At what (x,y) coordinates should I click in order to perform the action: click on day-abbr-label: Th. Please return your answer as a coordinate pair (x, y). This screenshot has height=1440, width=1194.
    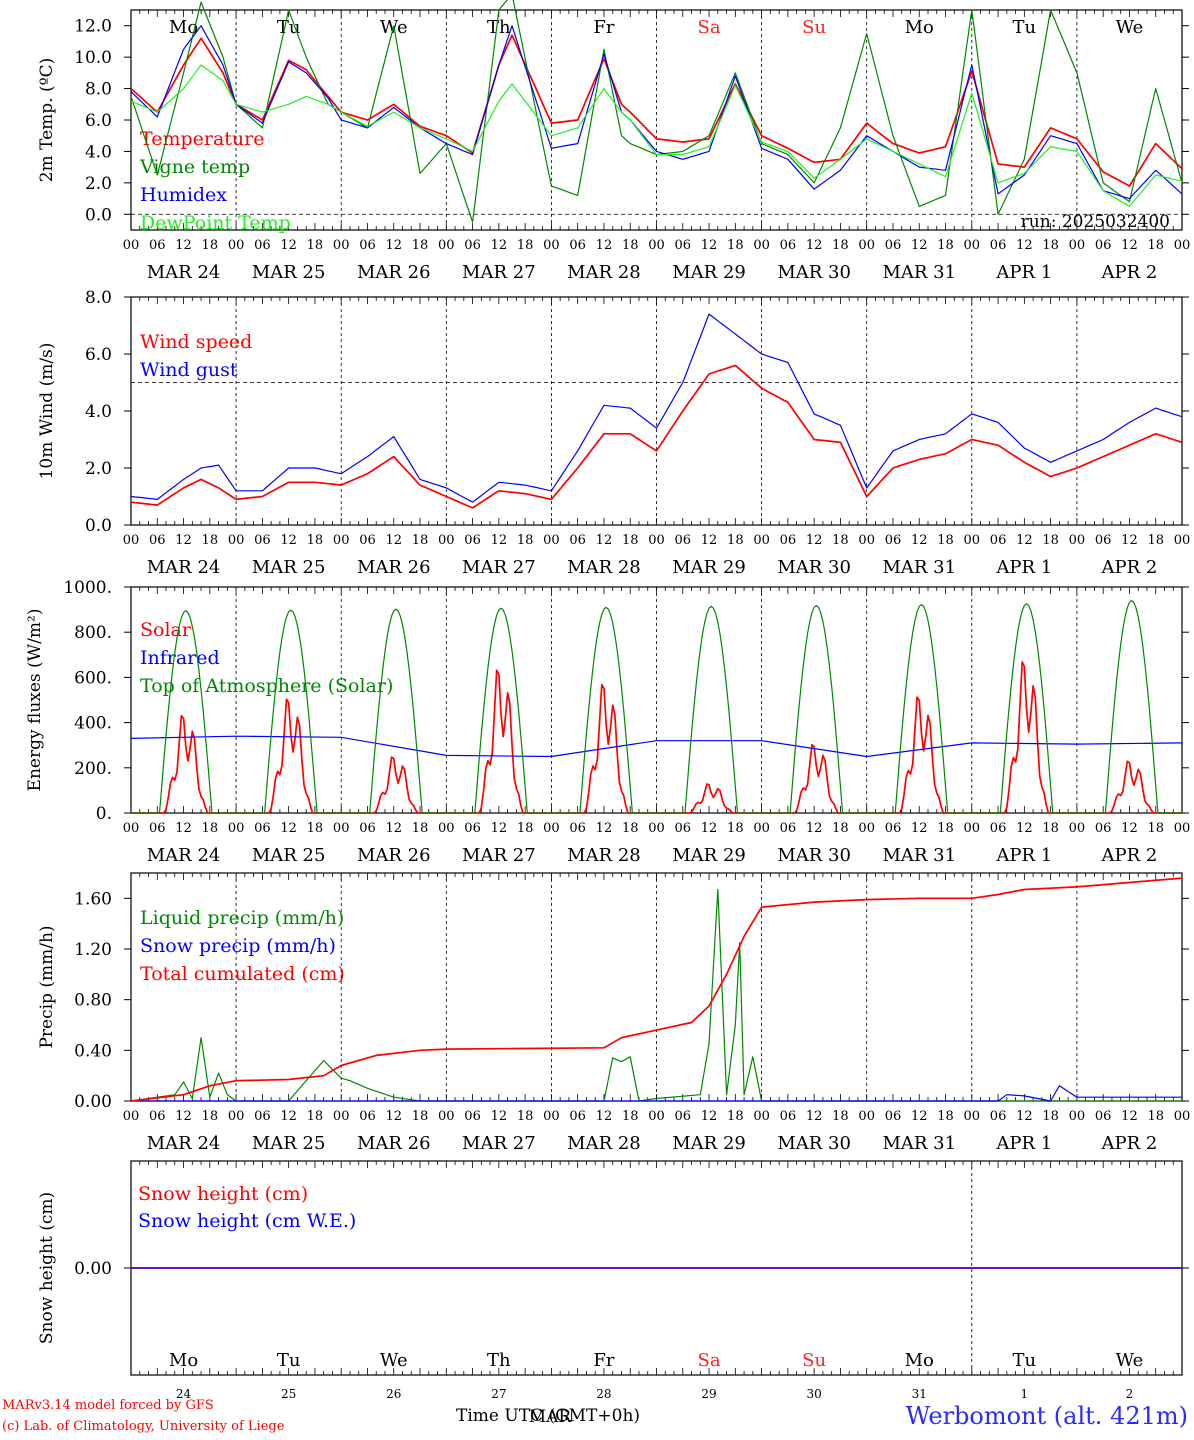
    Looking at the image, I should click on (499, 27).